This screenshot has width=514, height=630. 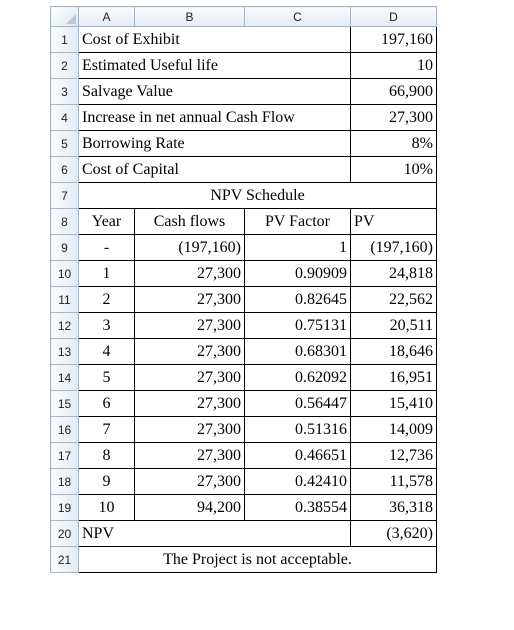 I want to click on cell-year: 9, so click(x=106, y=481).